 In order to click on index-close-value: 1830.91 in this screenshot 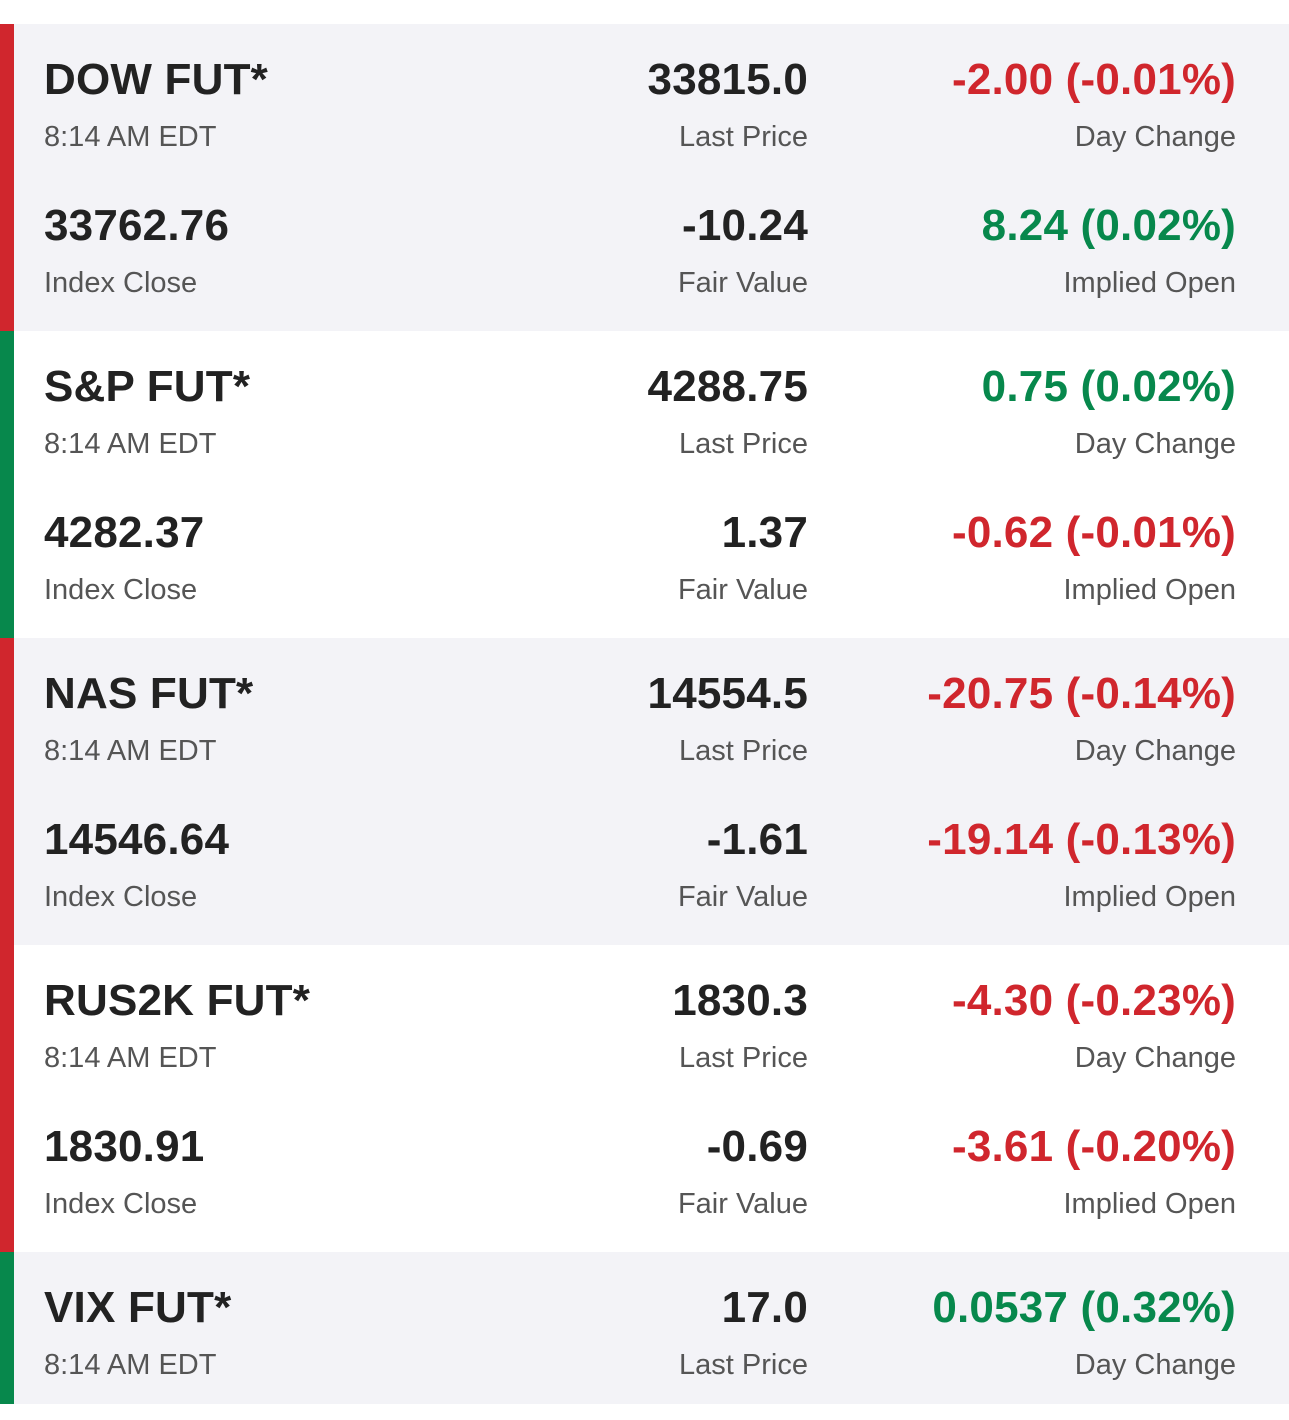, I will do `click(124, 1146)`.